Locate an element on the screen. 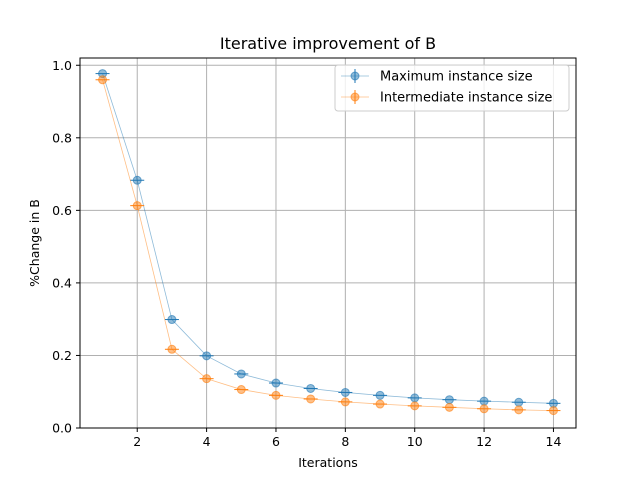 The width and height of the screenshot is (640, 480). legend-item-2: Intermediate instance size is located at coordinates (446, 98).